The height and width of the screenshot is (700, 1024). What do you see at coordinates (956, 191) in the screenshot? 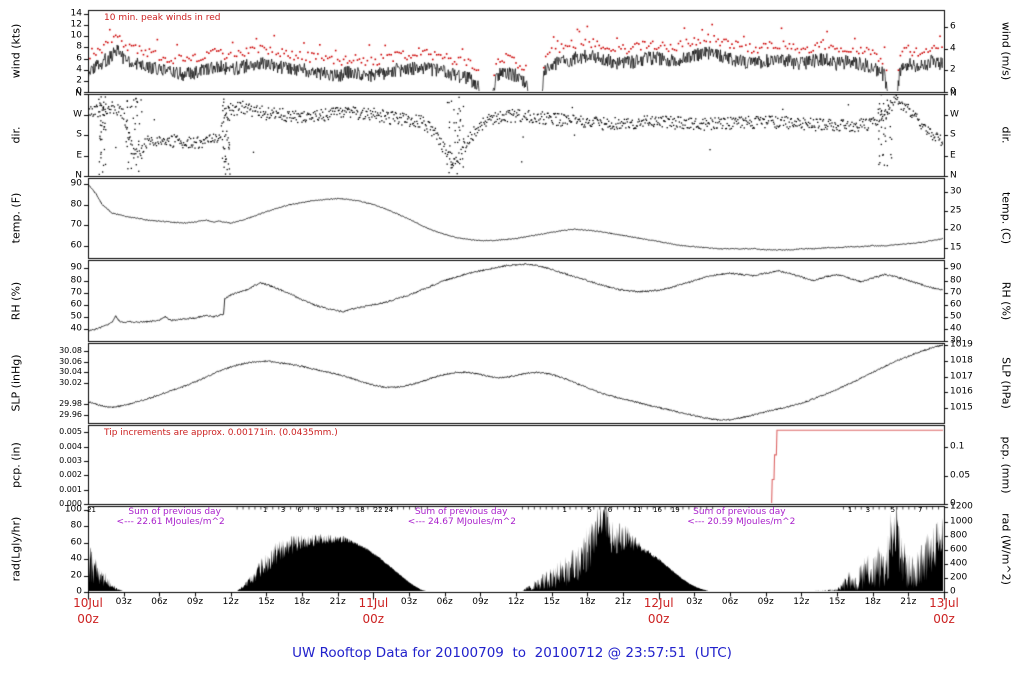
I see `temp-ytick-right: 30` at bounding box center [956, 191].